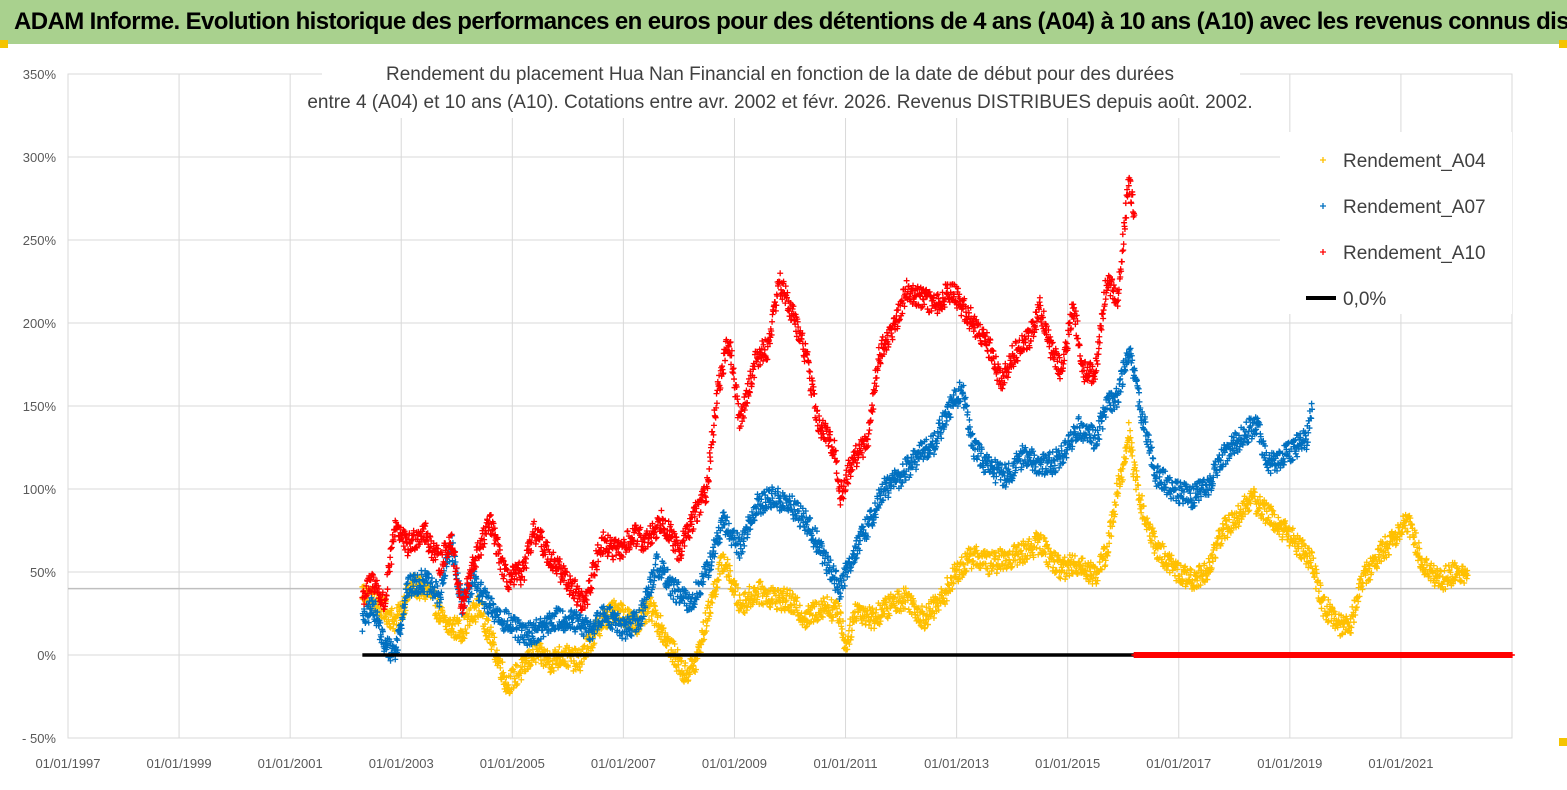  I want to click on x-tick-label: 01/01/2009, so click(734, 763).